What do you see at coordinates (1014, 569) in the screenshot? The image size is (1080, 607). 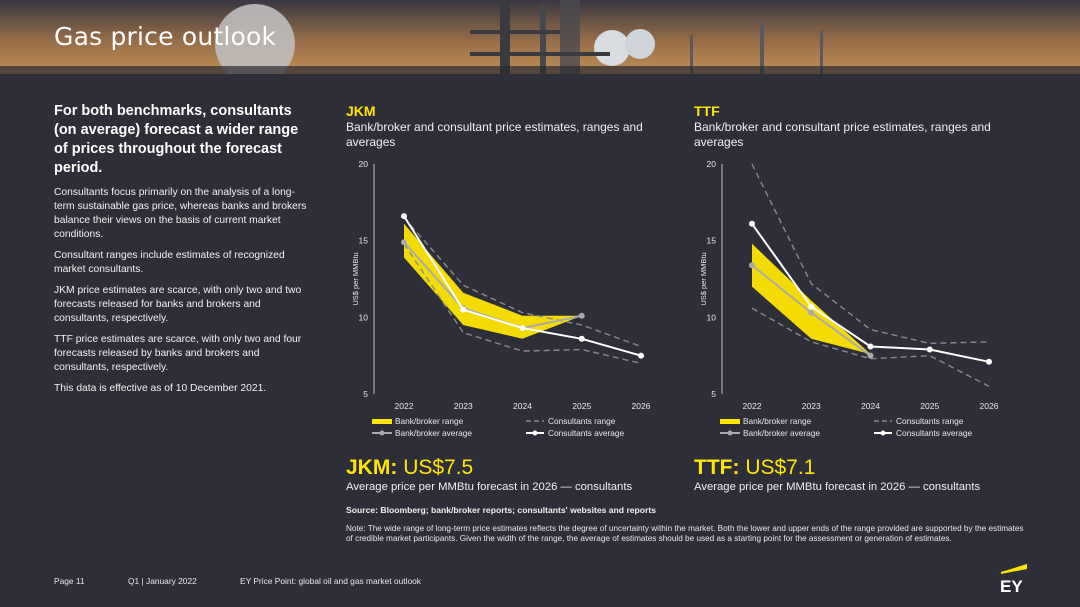 I see `ey-logo-bar` at bounding box center [1014, 569].